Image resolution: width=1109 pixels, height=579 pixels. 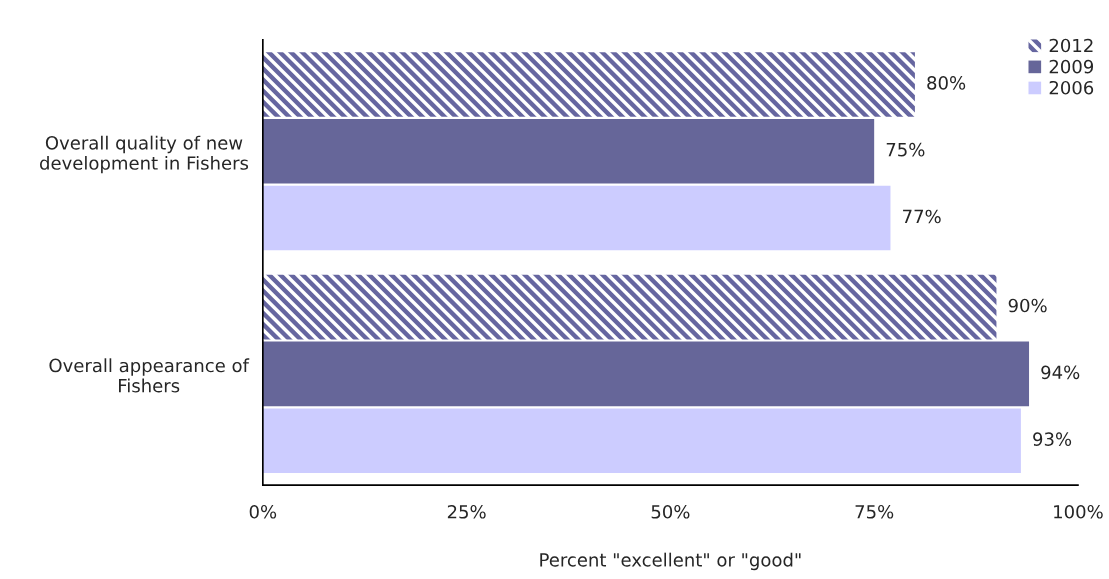 I want to click on x-tick-label: 25%, so click(x=466, y=511).